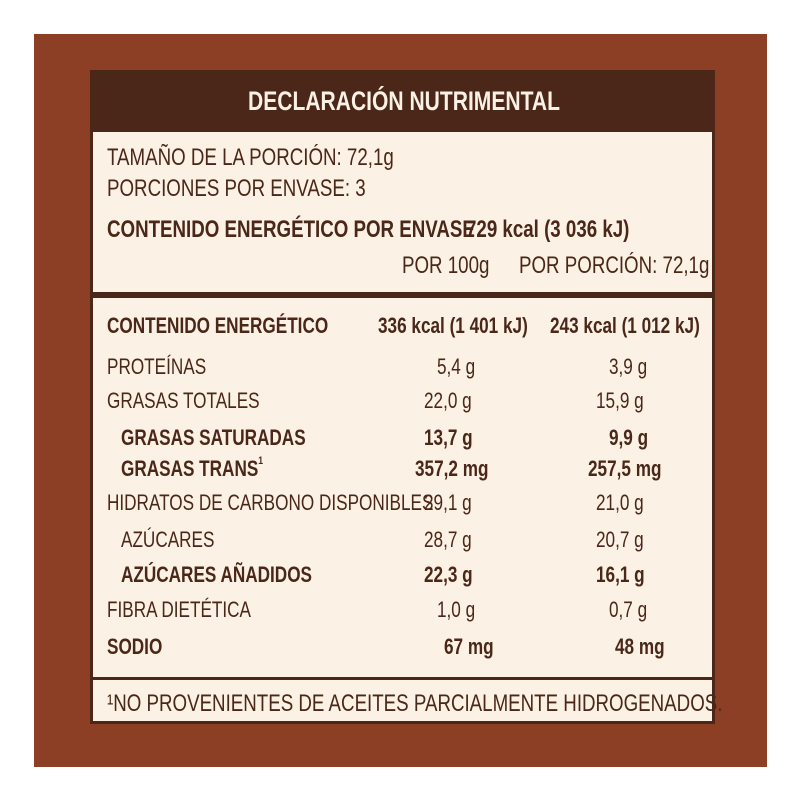 This screenshot has height=800, width=800. What do you see at coordinates (614, 265) in the screenshot?
I see `column-header-per-serving: POR PORCIÓN: 72,1g` at bounding box center [614, 265].